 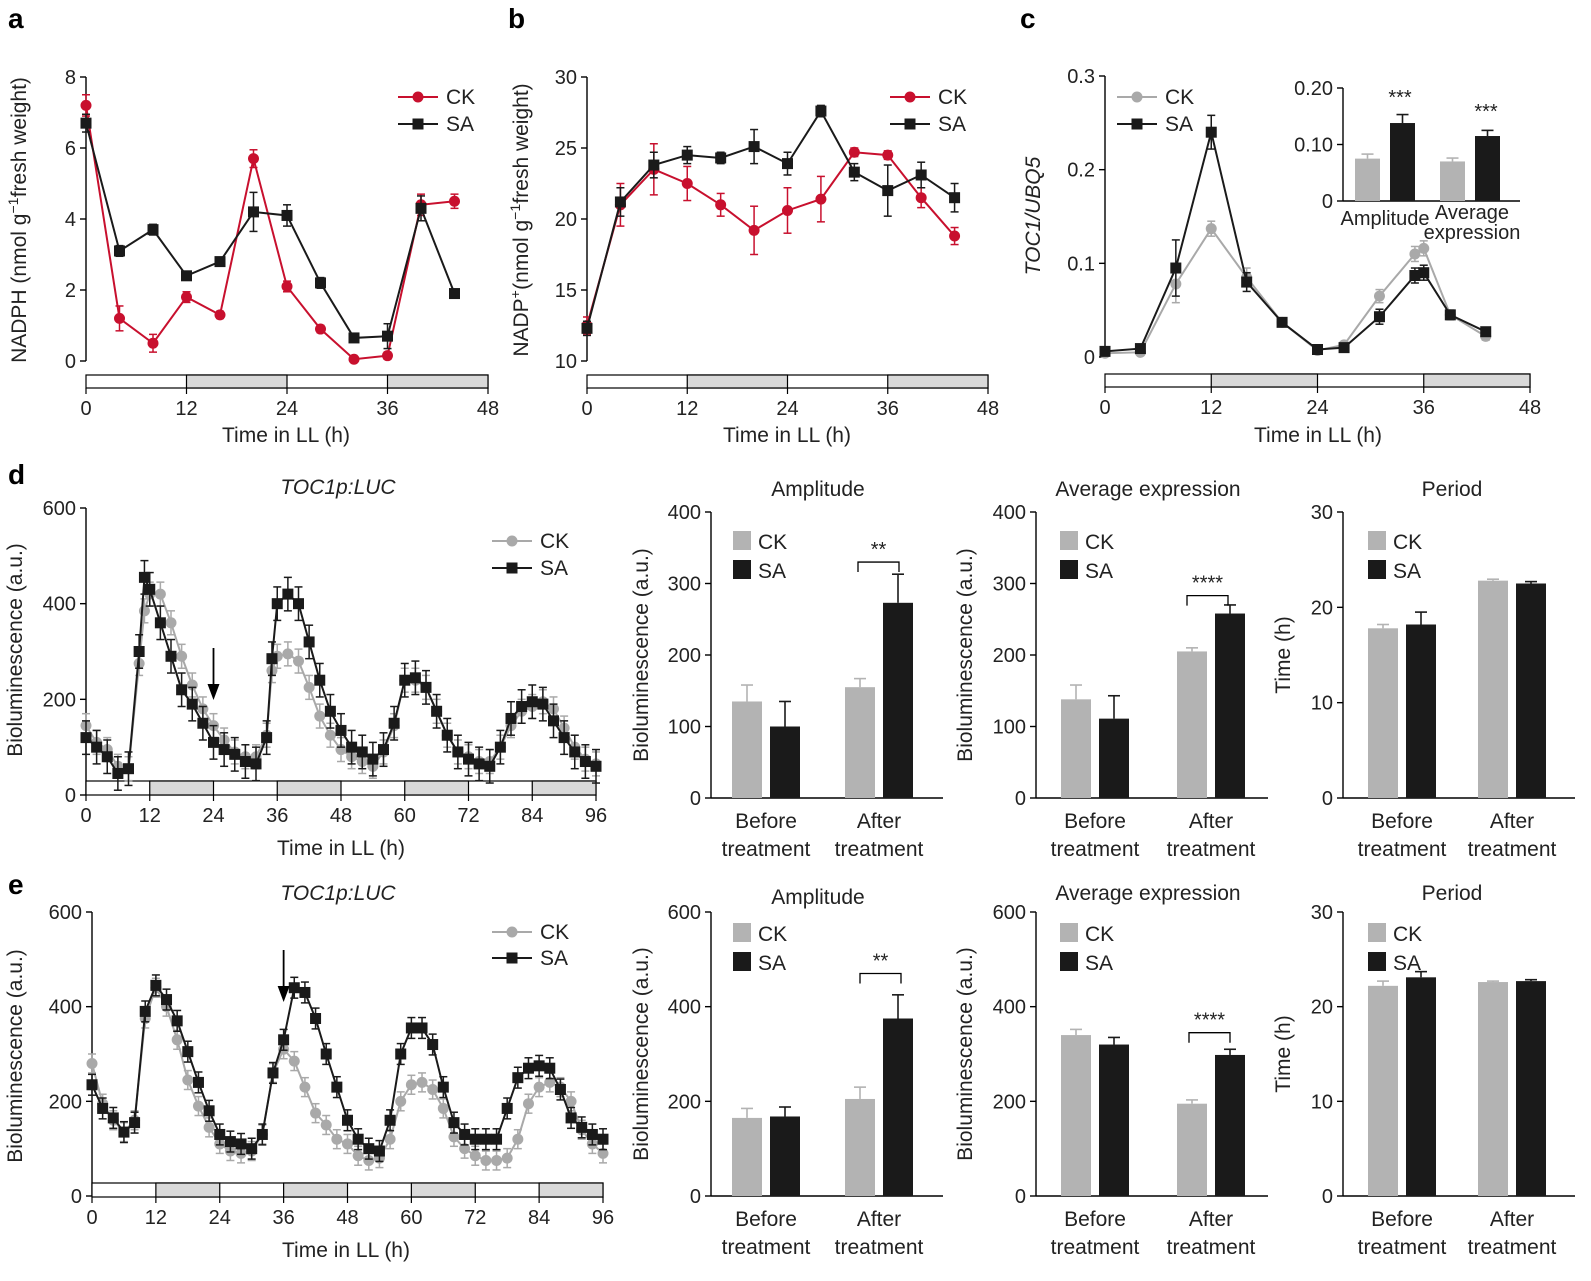 What do you see at coordinates (1512, 1247) in the screenshot?
I see `e_per-cat-line2: treatment` at bounding box center [1512, 1247].